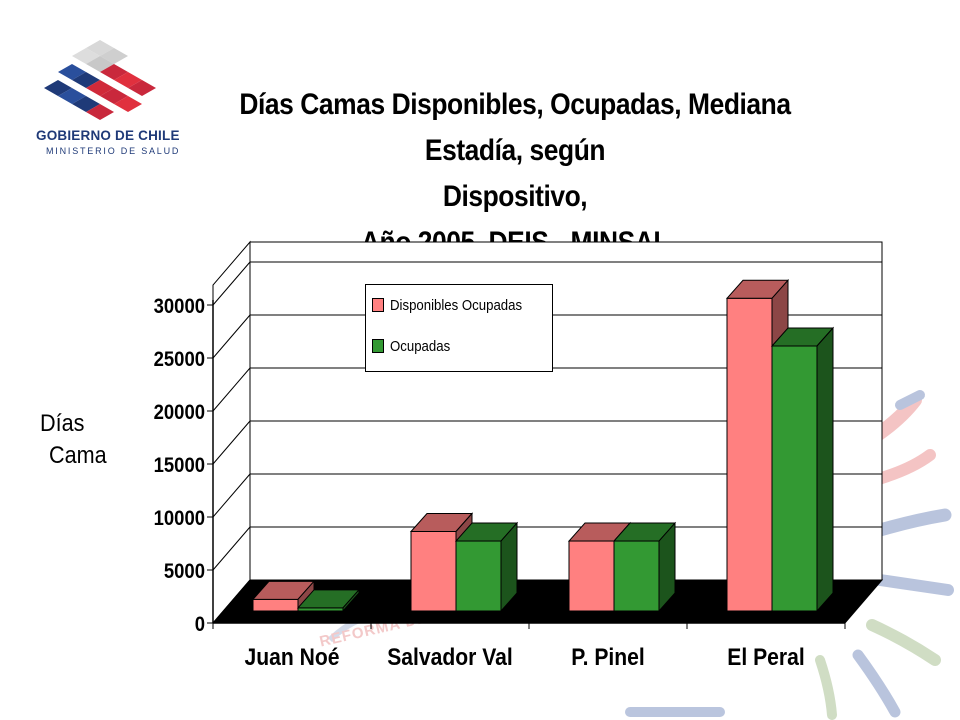  Describe the element at coordinates (184, 571) in the screenshot. I see `y-tick-label: 5000` at that location.